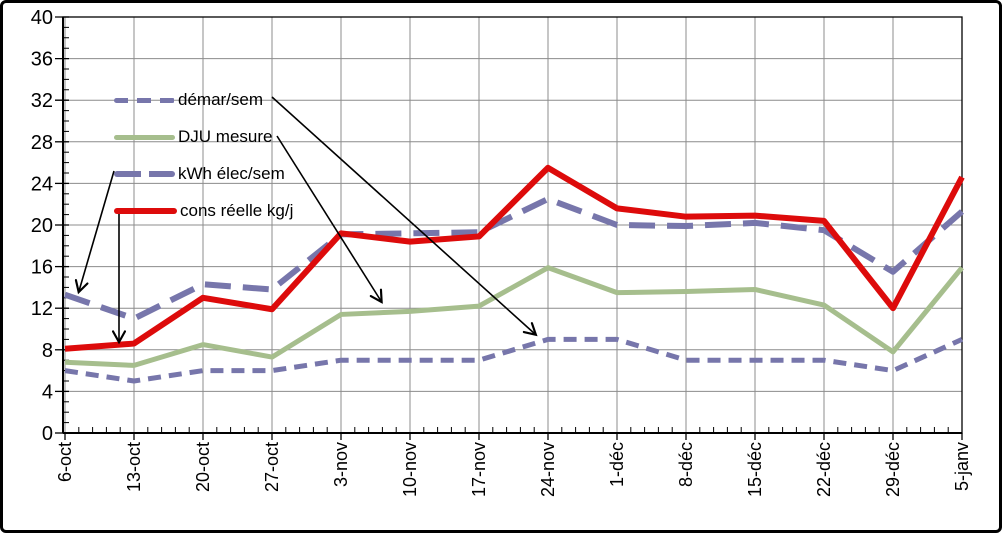 The width and height of the screenshot is (1002, 533). I want to click on annotation-arrow-to-dju-mesure, so click(329, 219).